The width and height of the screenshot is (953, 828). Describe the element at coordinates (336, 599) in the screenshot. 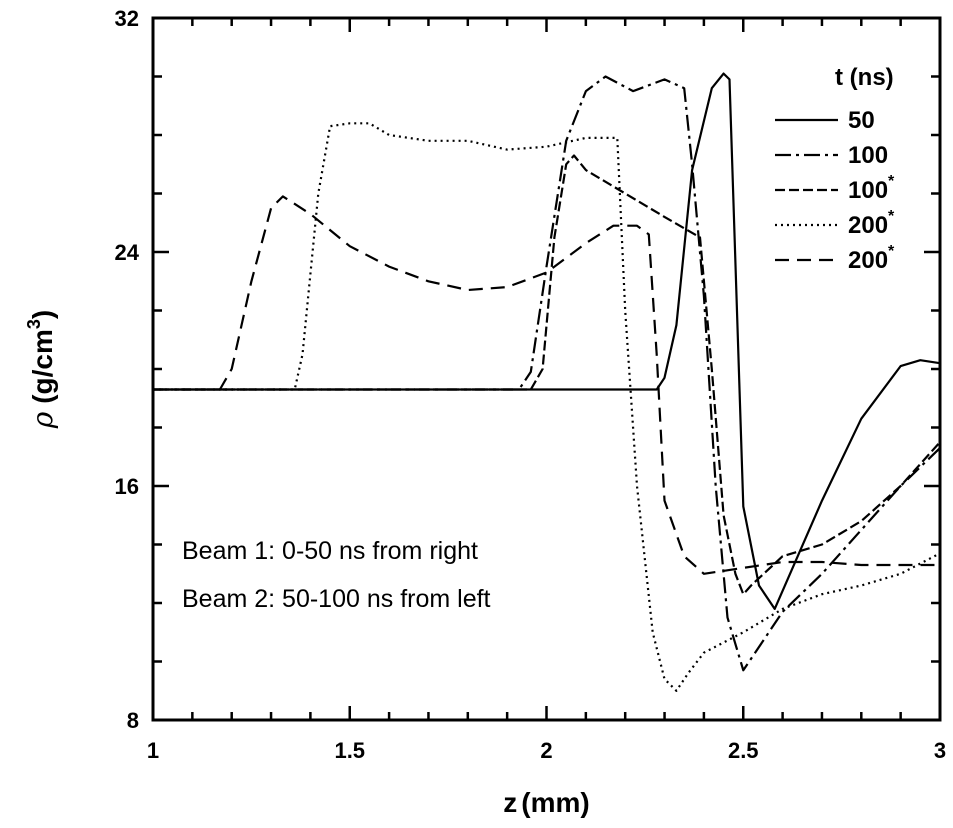

I see `annotation-beam-2: Beam 2: 50-100 ns from left` at that location.